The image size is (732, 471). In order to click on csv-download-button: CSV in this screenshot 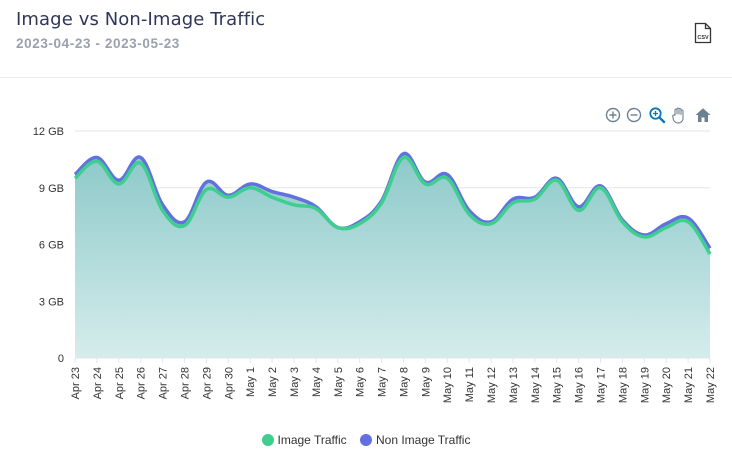, I will do `click(703, 33)`.